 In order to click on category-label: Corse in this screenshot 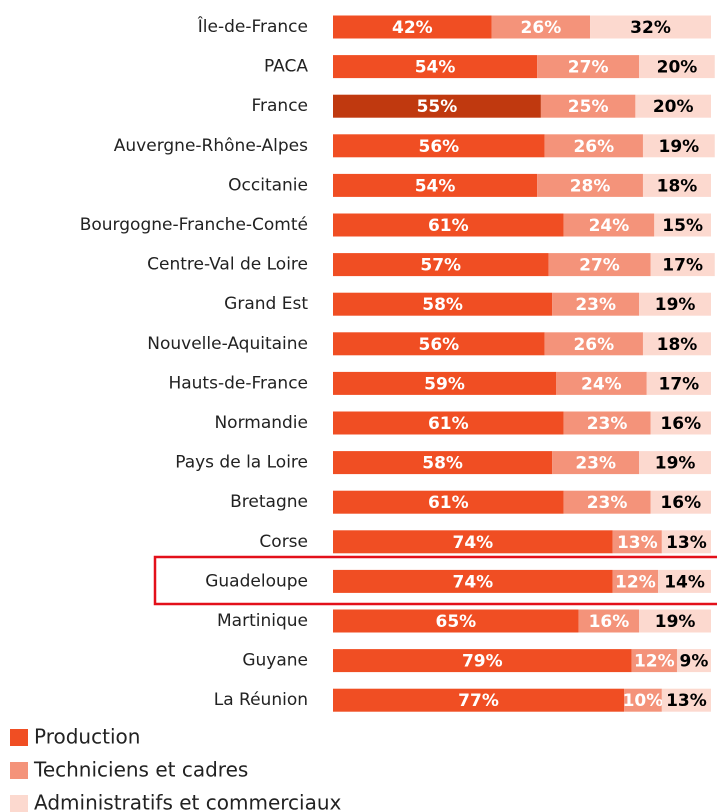, I will do `click(283, 542)`.